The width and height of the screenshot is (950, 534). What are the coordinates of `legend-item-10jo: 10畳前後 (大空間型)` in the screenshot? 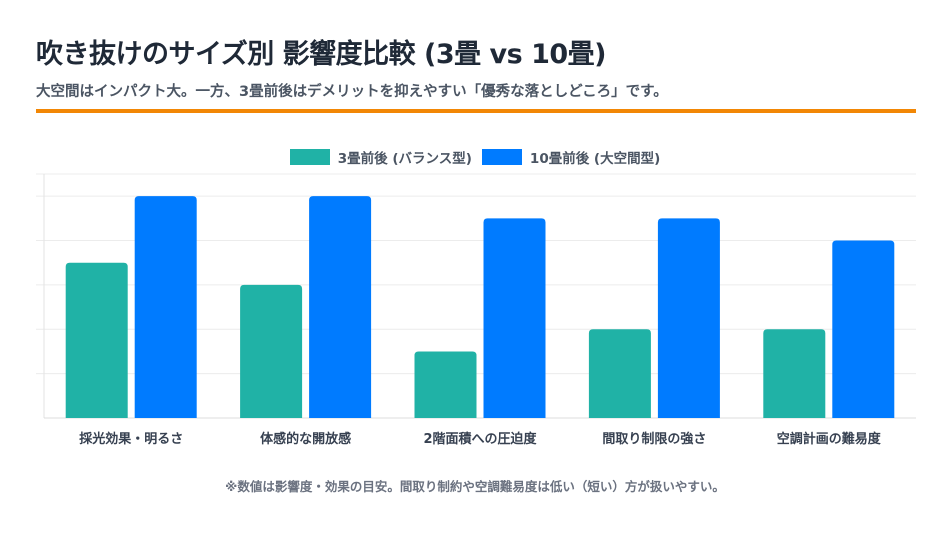 It's located at (571, 157).